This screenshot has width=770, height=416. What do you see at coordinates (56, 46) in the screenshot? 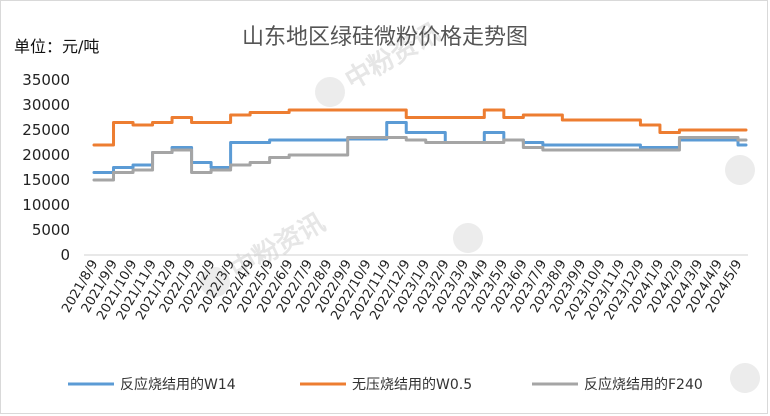
I see `unit-label: 单位：元/吨` at bounding box center [56, 46].